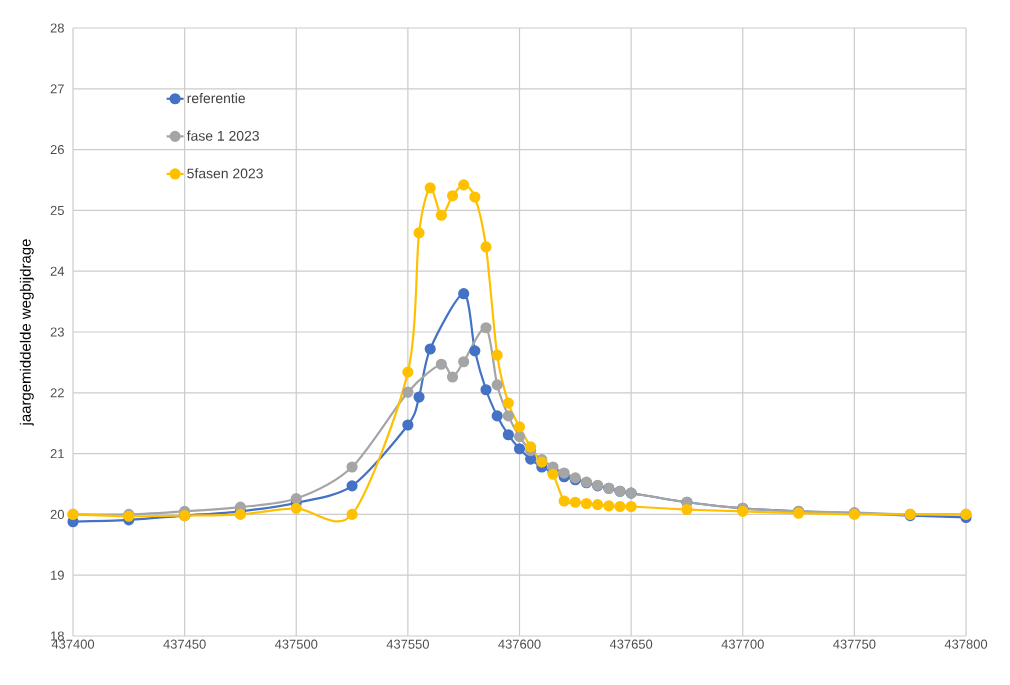  What do you see at coordinates (57, 393) in the screenshot?
I see `y-tick-label: 22` at bounding box center [57, 393].